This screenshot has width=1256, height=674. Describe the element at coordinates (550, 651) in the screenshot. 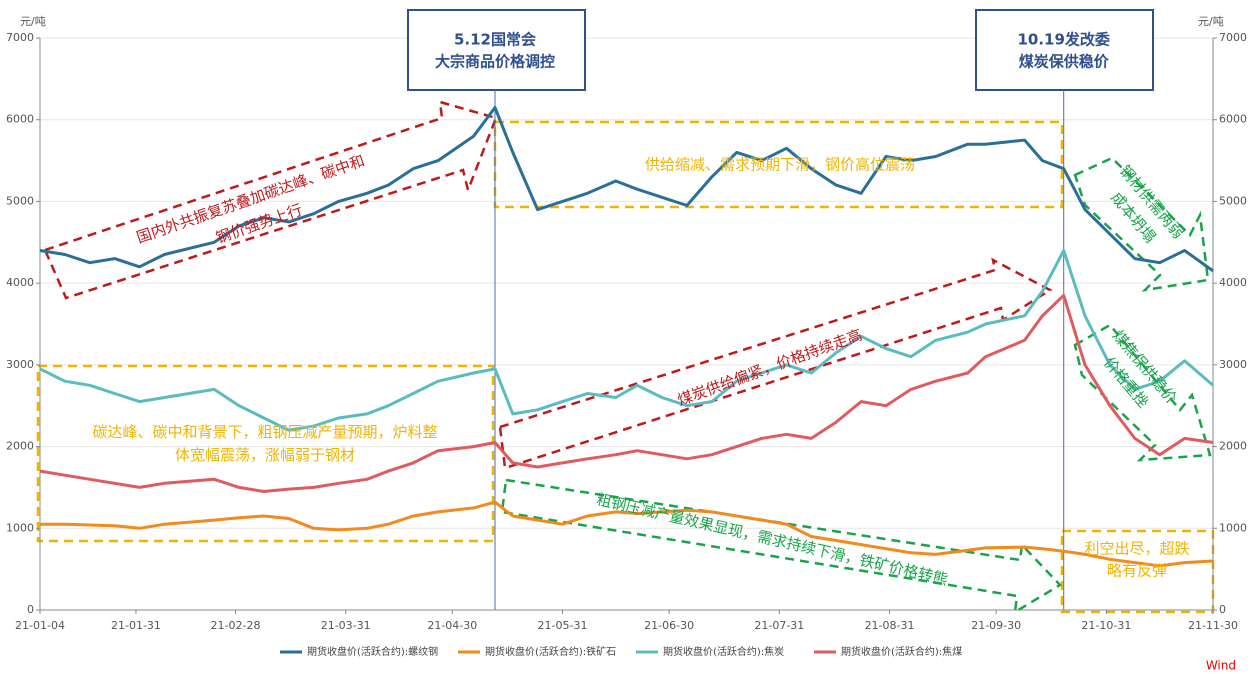

I see `legend-label: 期货收盘价(活跃合约):铁矿石` at that location.